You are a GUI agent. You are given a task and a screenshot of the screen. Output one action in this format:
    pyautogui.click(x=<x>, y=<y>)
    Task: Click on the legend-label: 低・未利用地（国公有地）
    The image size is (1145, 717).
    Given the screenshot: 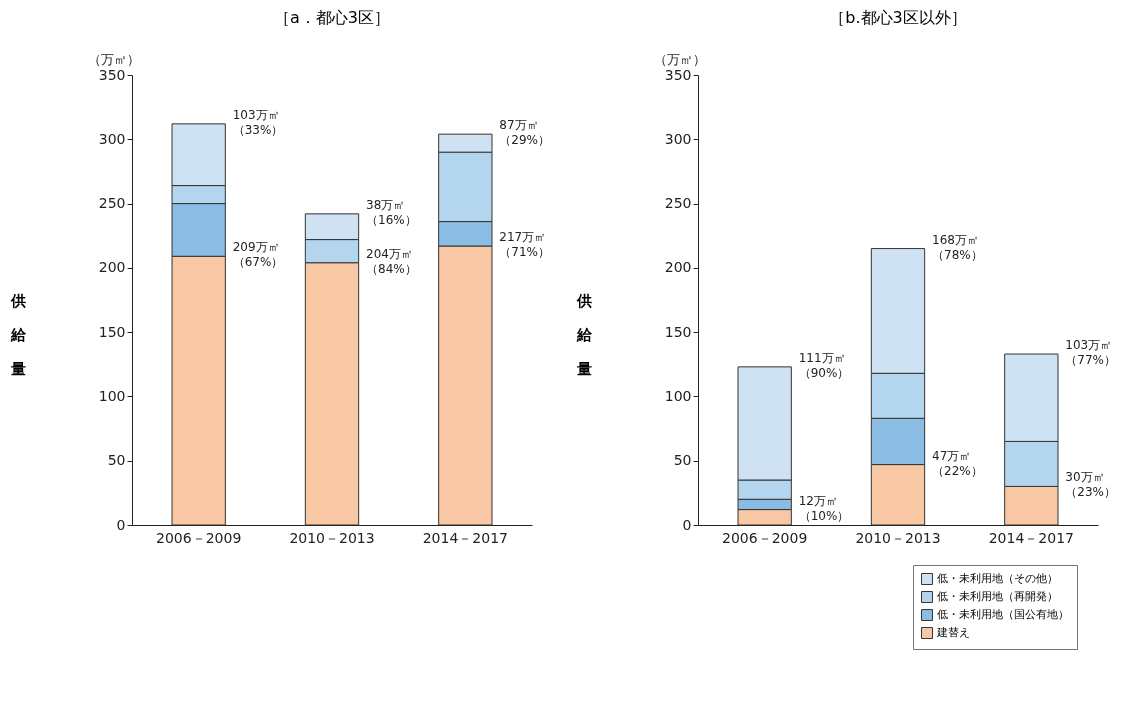 What is the action you would take?
    pyautogui.click(x=1003, y=614)
    